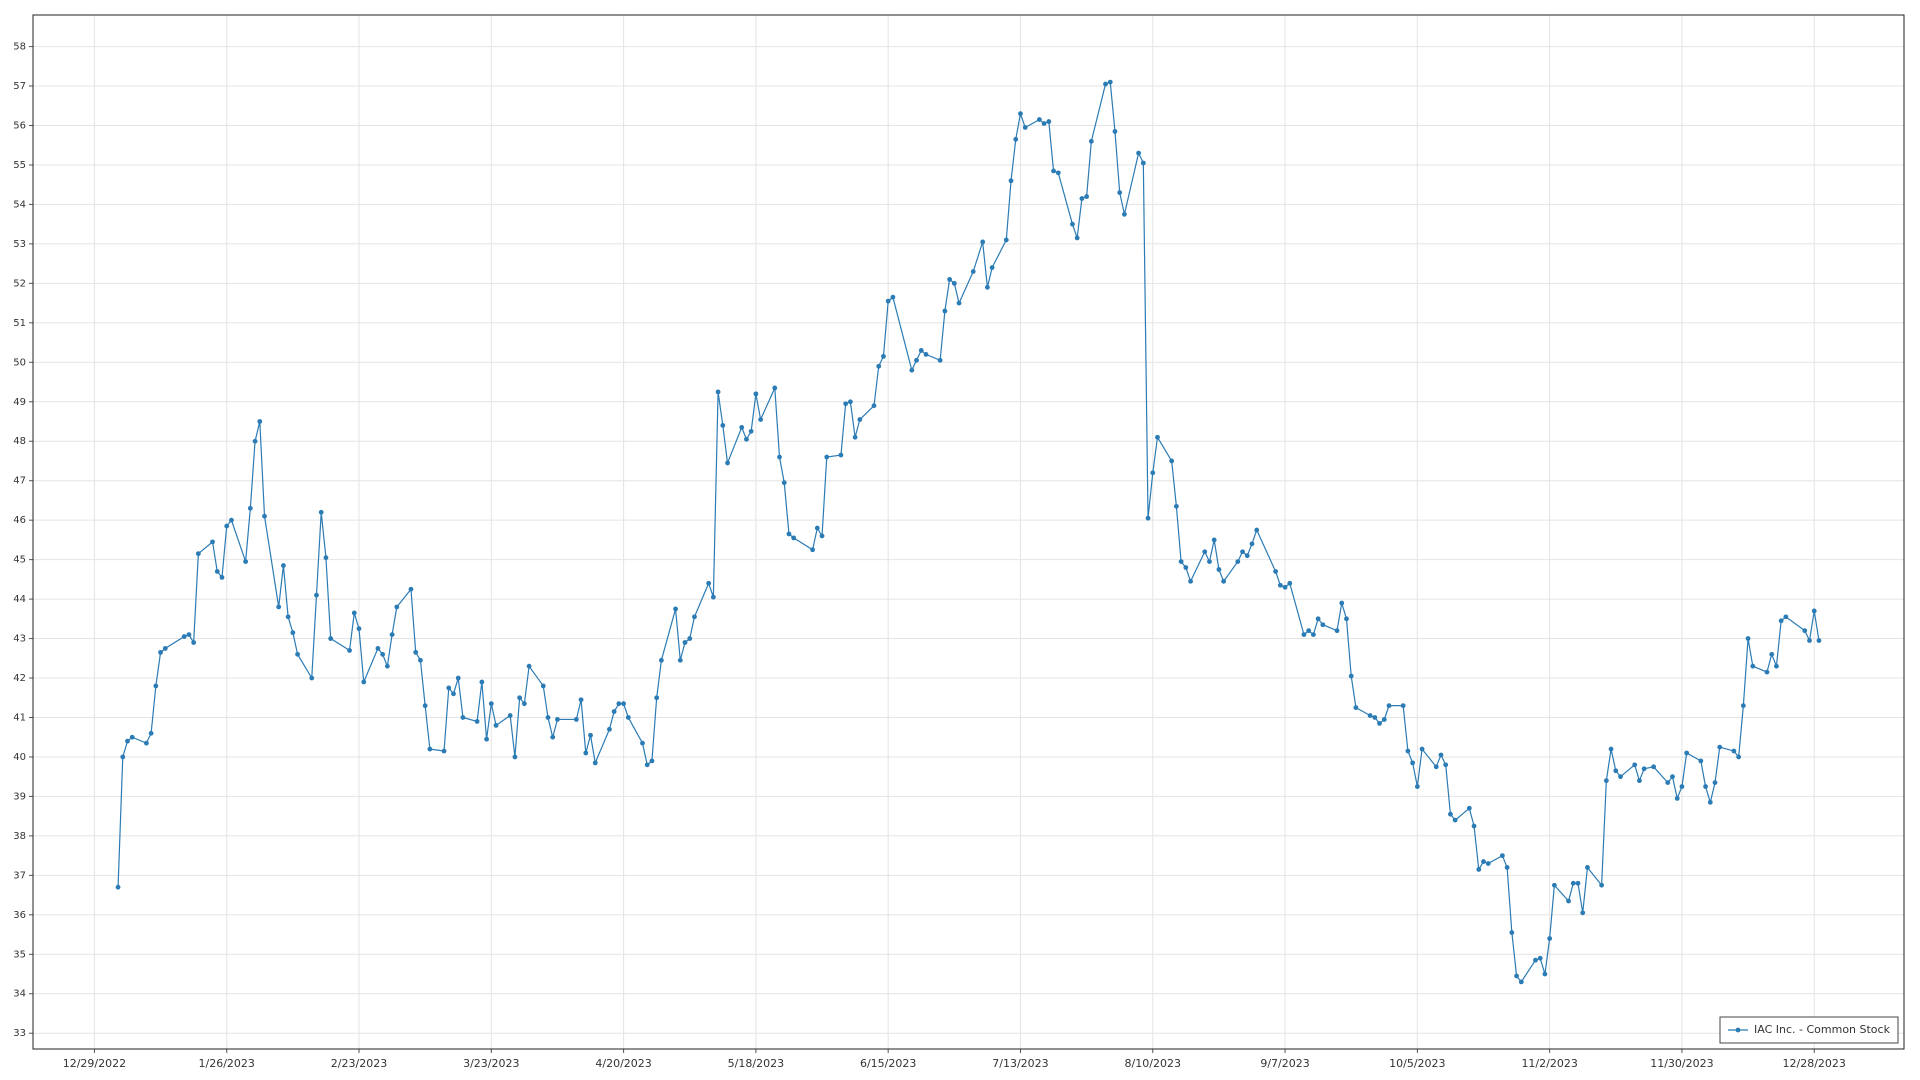 The image size is (1920, 1080). What do you see at coordinates (1284, 1063) in the screenshot?
I see `x-tick-label: 9/7/2023` at bounding box center [1284, 1063].